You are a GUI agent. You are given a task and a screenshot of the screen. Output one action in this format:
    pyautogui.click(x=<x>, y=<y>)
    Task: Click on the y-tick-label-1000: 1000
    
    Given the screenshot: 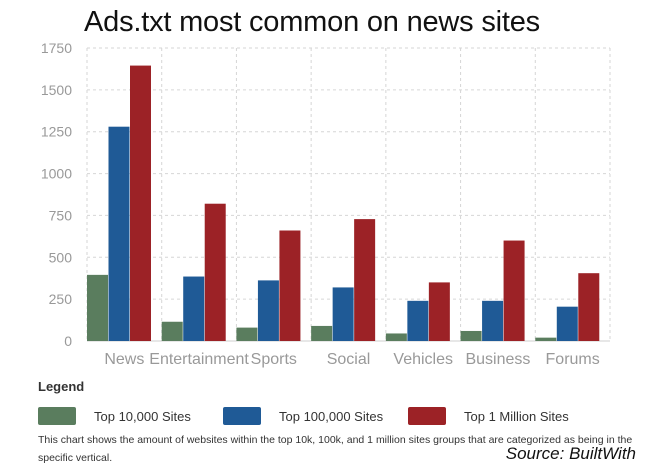 What is the action you would take?
    pyautogui.click(x=56, y=174)
    